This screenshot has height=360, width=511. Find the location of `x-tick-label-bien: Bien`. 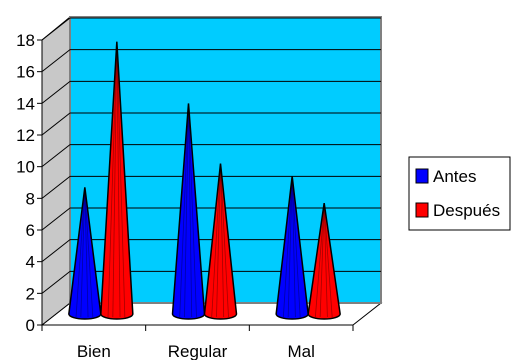

x-tick-label-bien: Bien is located at coordinates (94, 351).